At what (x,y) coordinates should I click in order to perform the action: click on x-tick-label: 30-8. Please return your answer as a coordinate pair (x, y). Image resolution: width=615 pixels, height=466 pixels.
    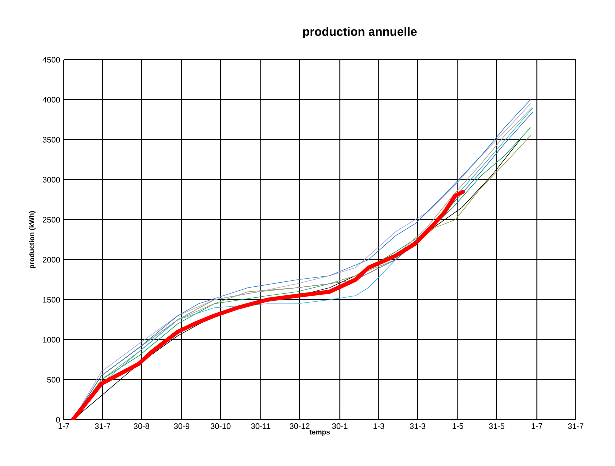
    Looking at the image, I should click on (142, 427).